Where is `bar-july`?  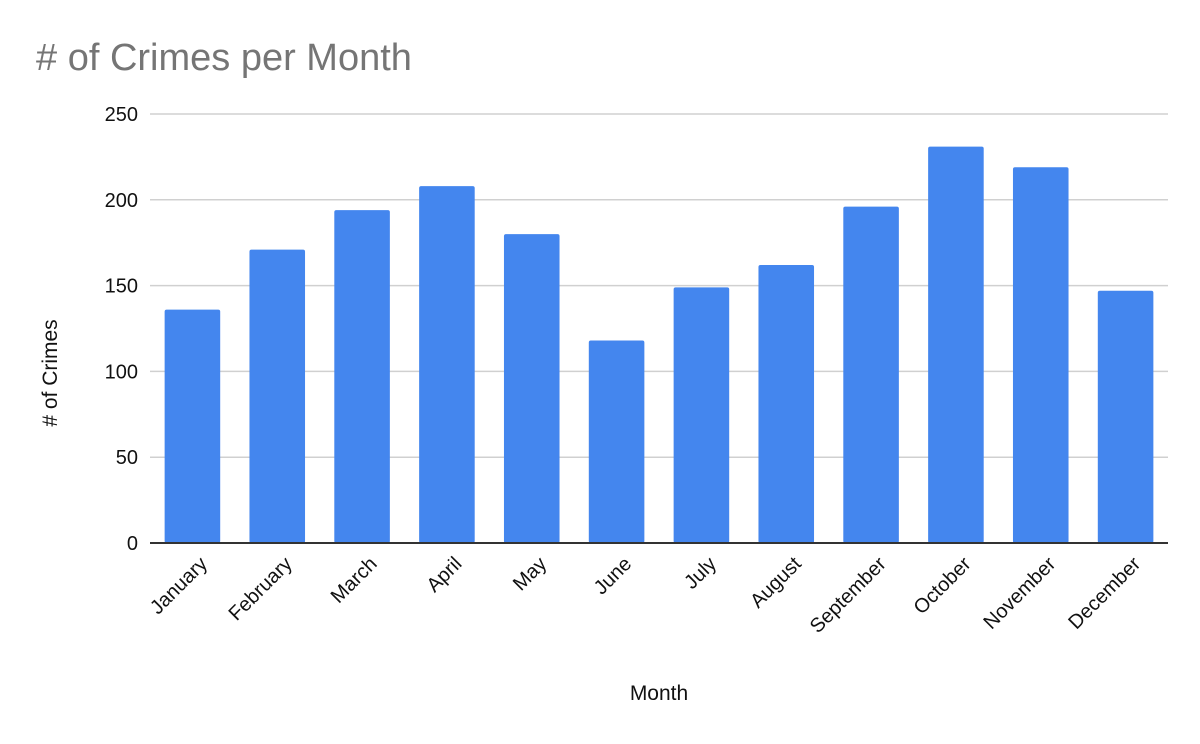
bar-july is located at coordinates (701, 415).